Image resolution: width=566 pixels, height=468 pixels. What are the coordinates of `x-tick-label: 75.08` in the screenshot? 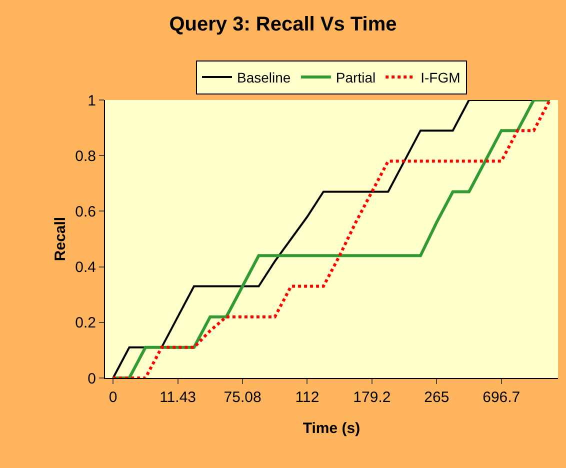 It's located at (243, 397).